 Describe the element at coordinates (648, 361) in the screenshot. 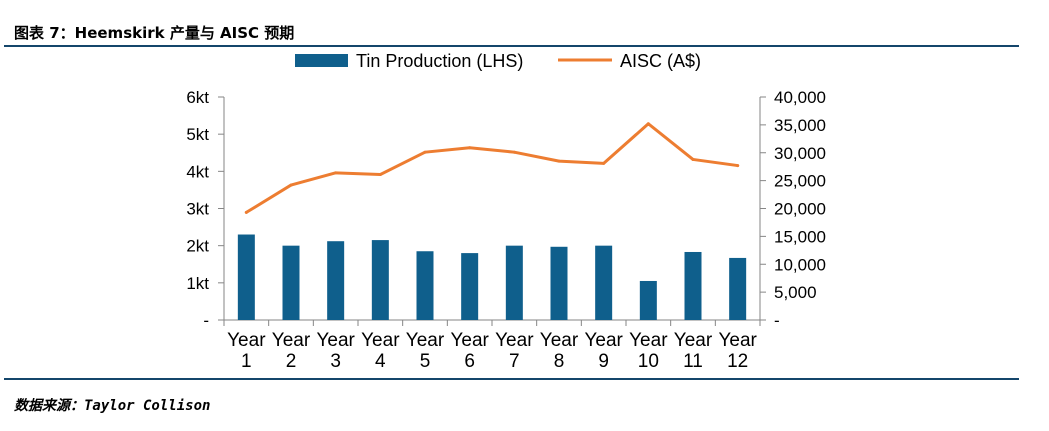

I see `x-tick-label-number: 10` at that location.